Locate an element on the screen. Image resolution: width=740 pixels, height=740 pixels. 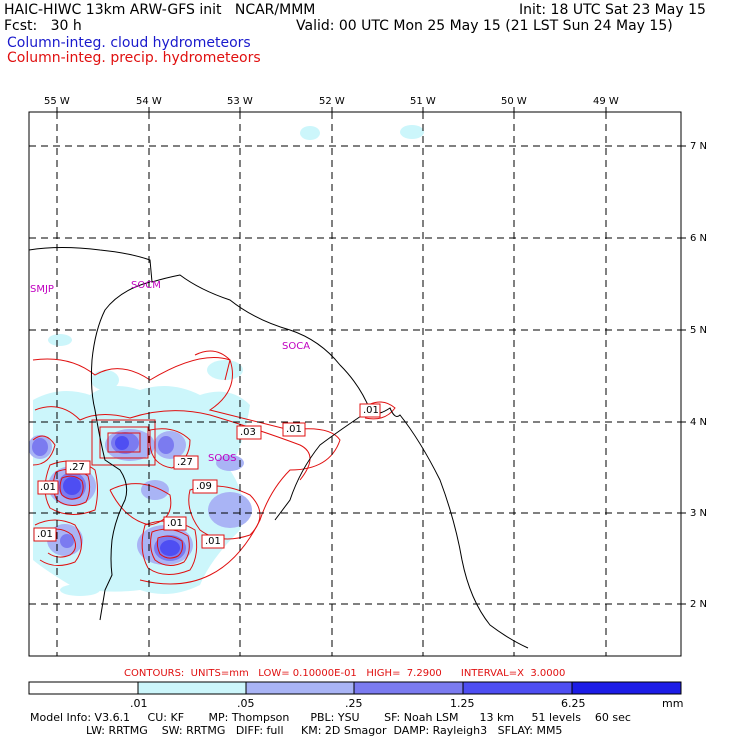
lat-label: 2 N is located at coordinates (699, 604).